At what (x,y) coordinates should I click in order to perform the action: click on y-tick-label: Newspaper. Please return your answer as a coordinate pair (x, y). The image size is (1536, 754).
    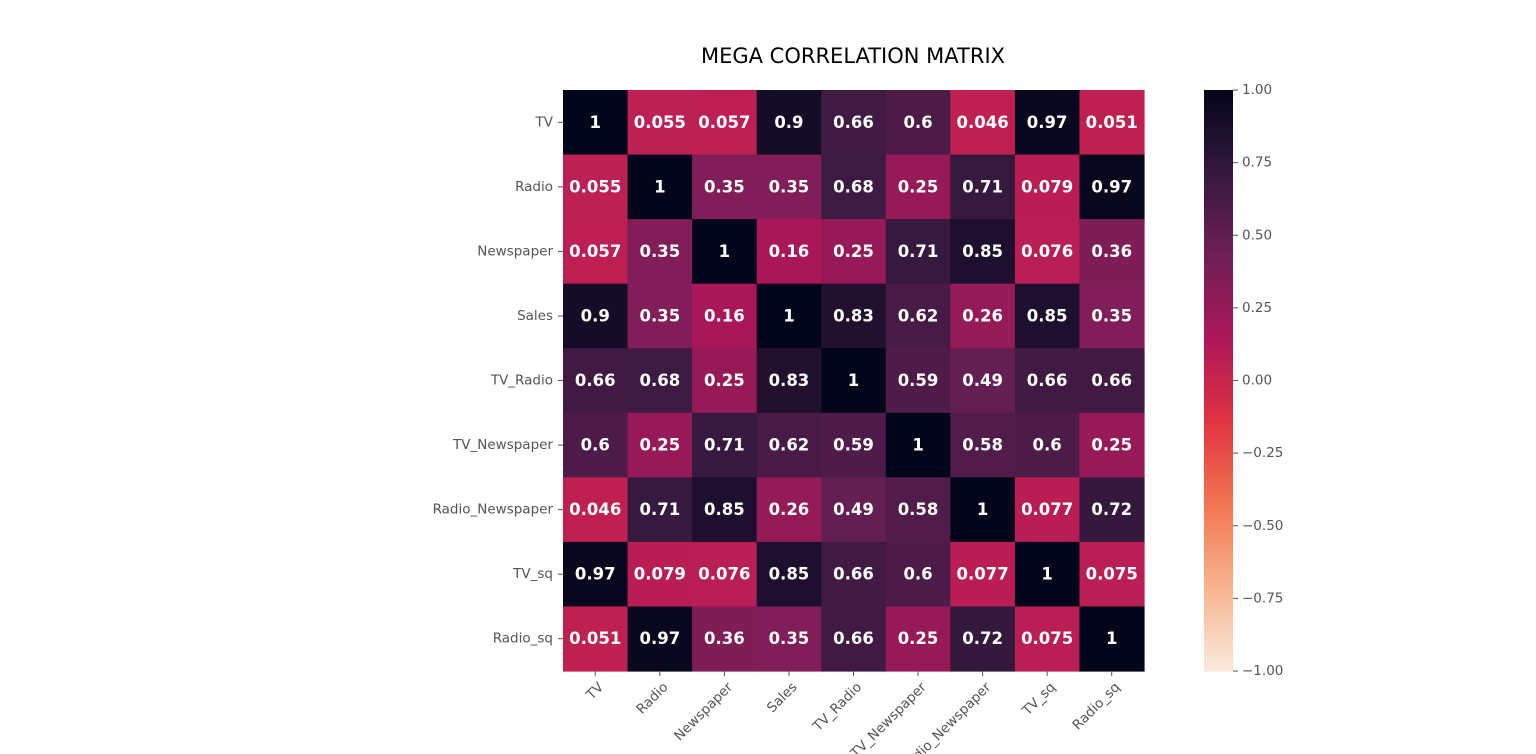
    Looking at the image, I should click on (515, 251).